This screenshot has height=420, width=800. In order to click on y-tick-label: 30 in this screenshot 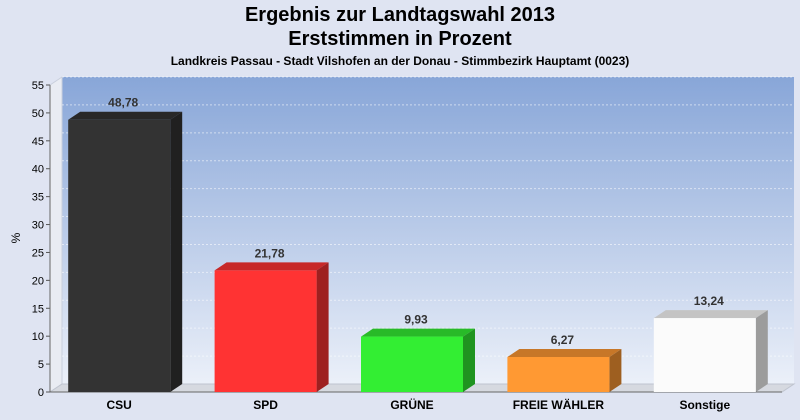, I will do `click(38, 226)`.